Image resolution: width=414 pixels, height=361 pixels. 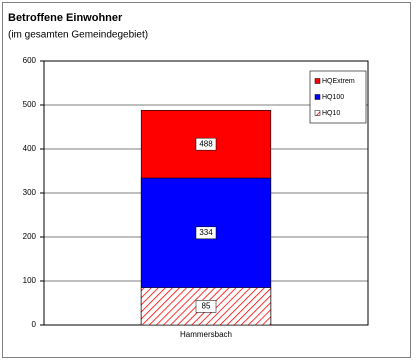 I want to click on value-label: 334, so click(x=206, y=232).